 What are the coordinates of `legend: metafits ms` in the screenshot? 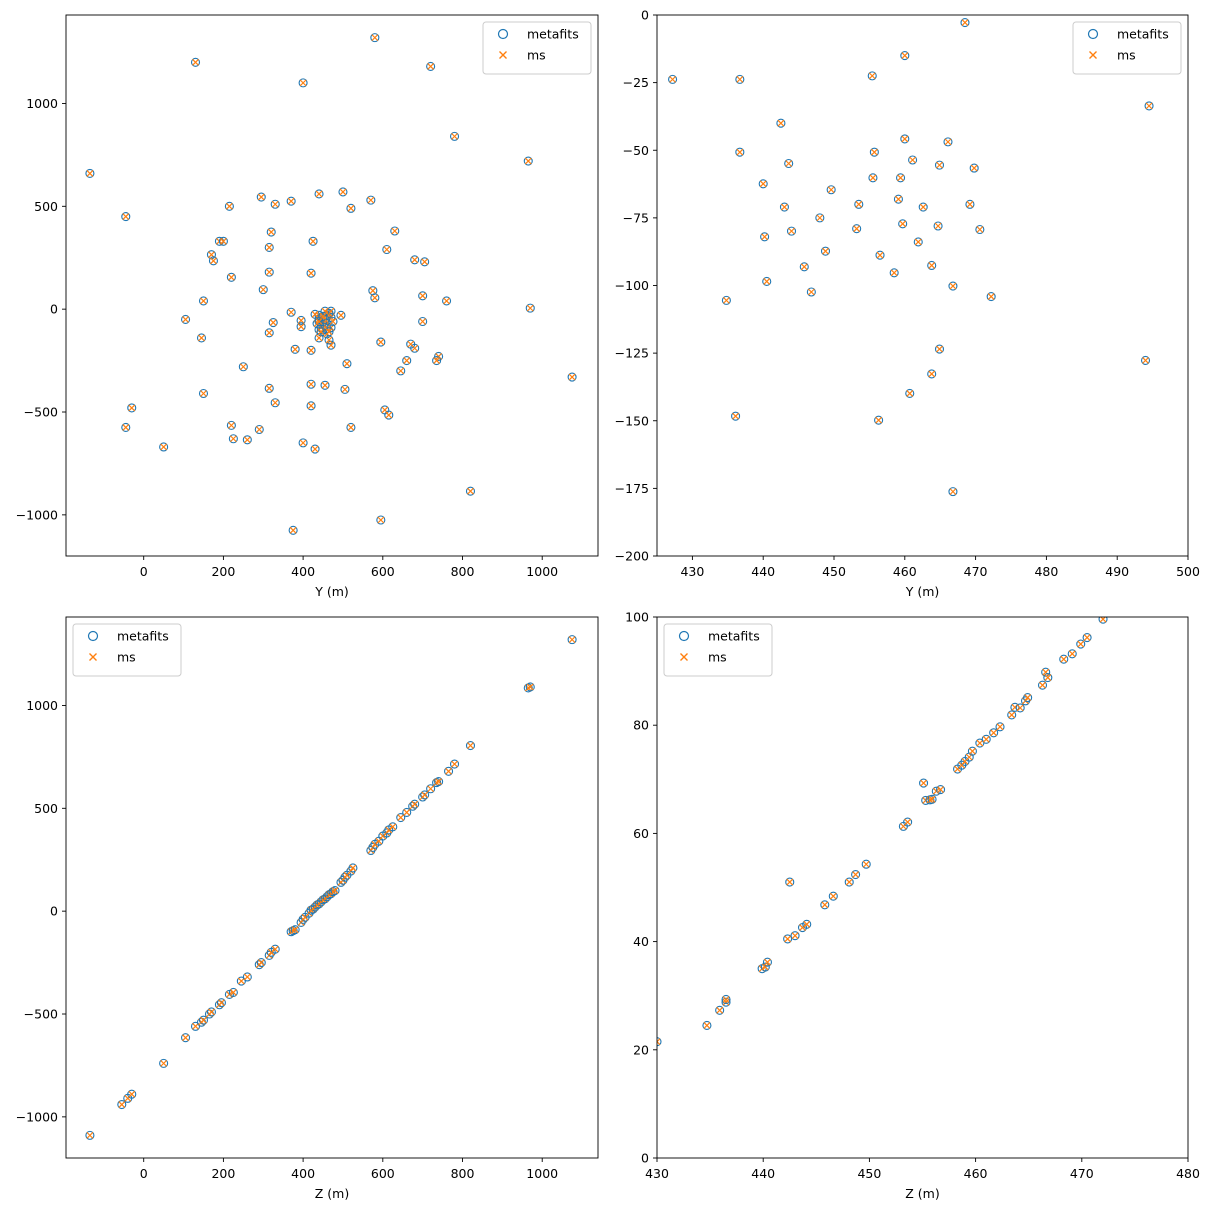 It's located at (1127, 48).